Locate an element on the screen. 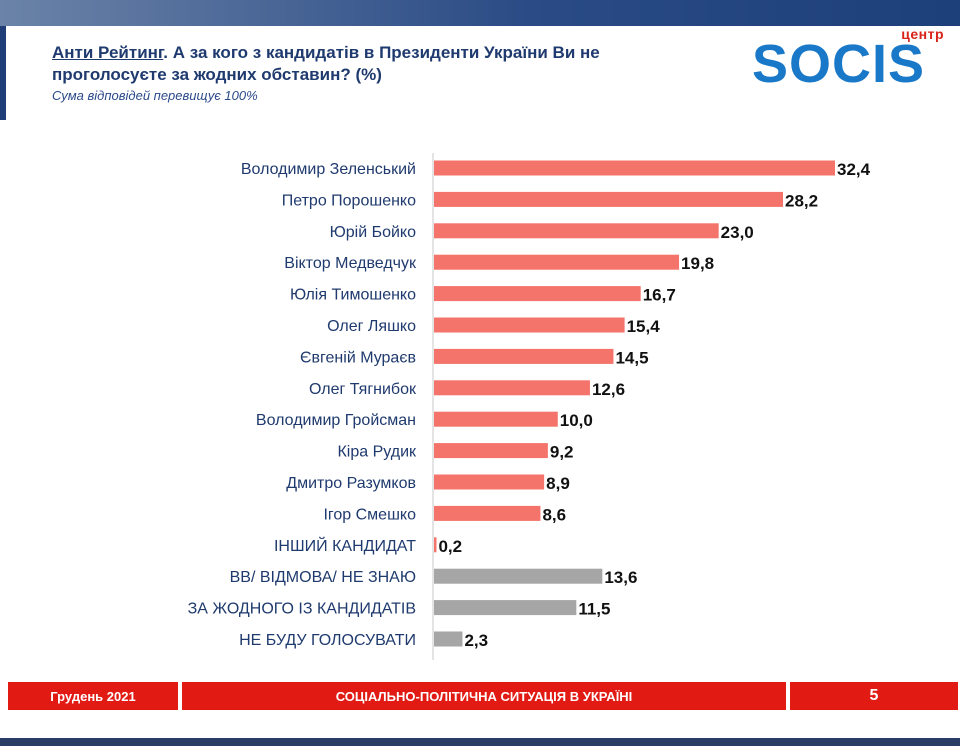 This screenshot has height=746, width=960. socis-logo: центр SOCIS is located at coordinates (852, 61).